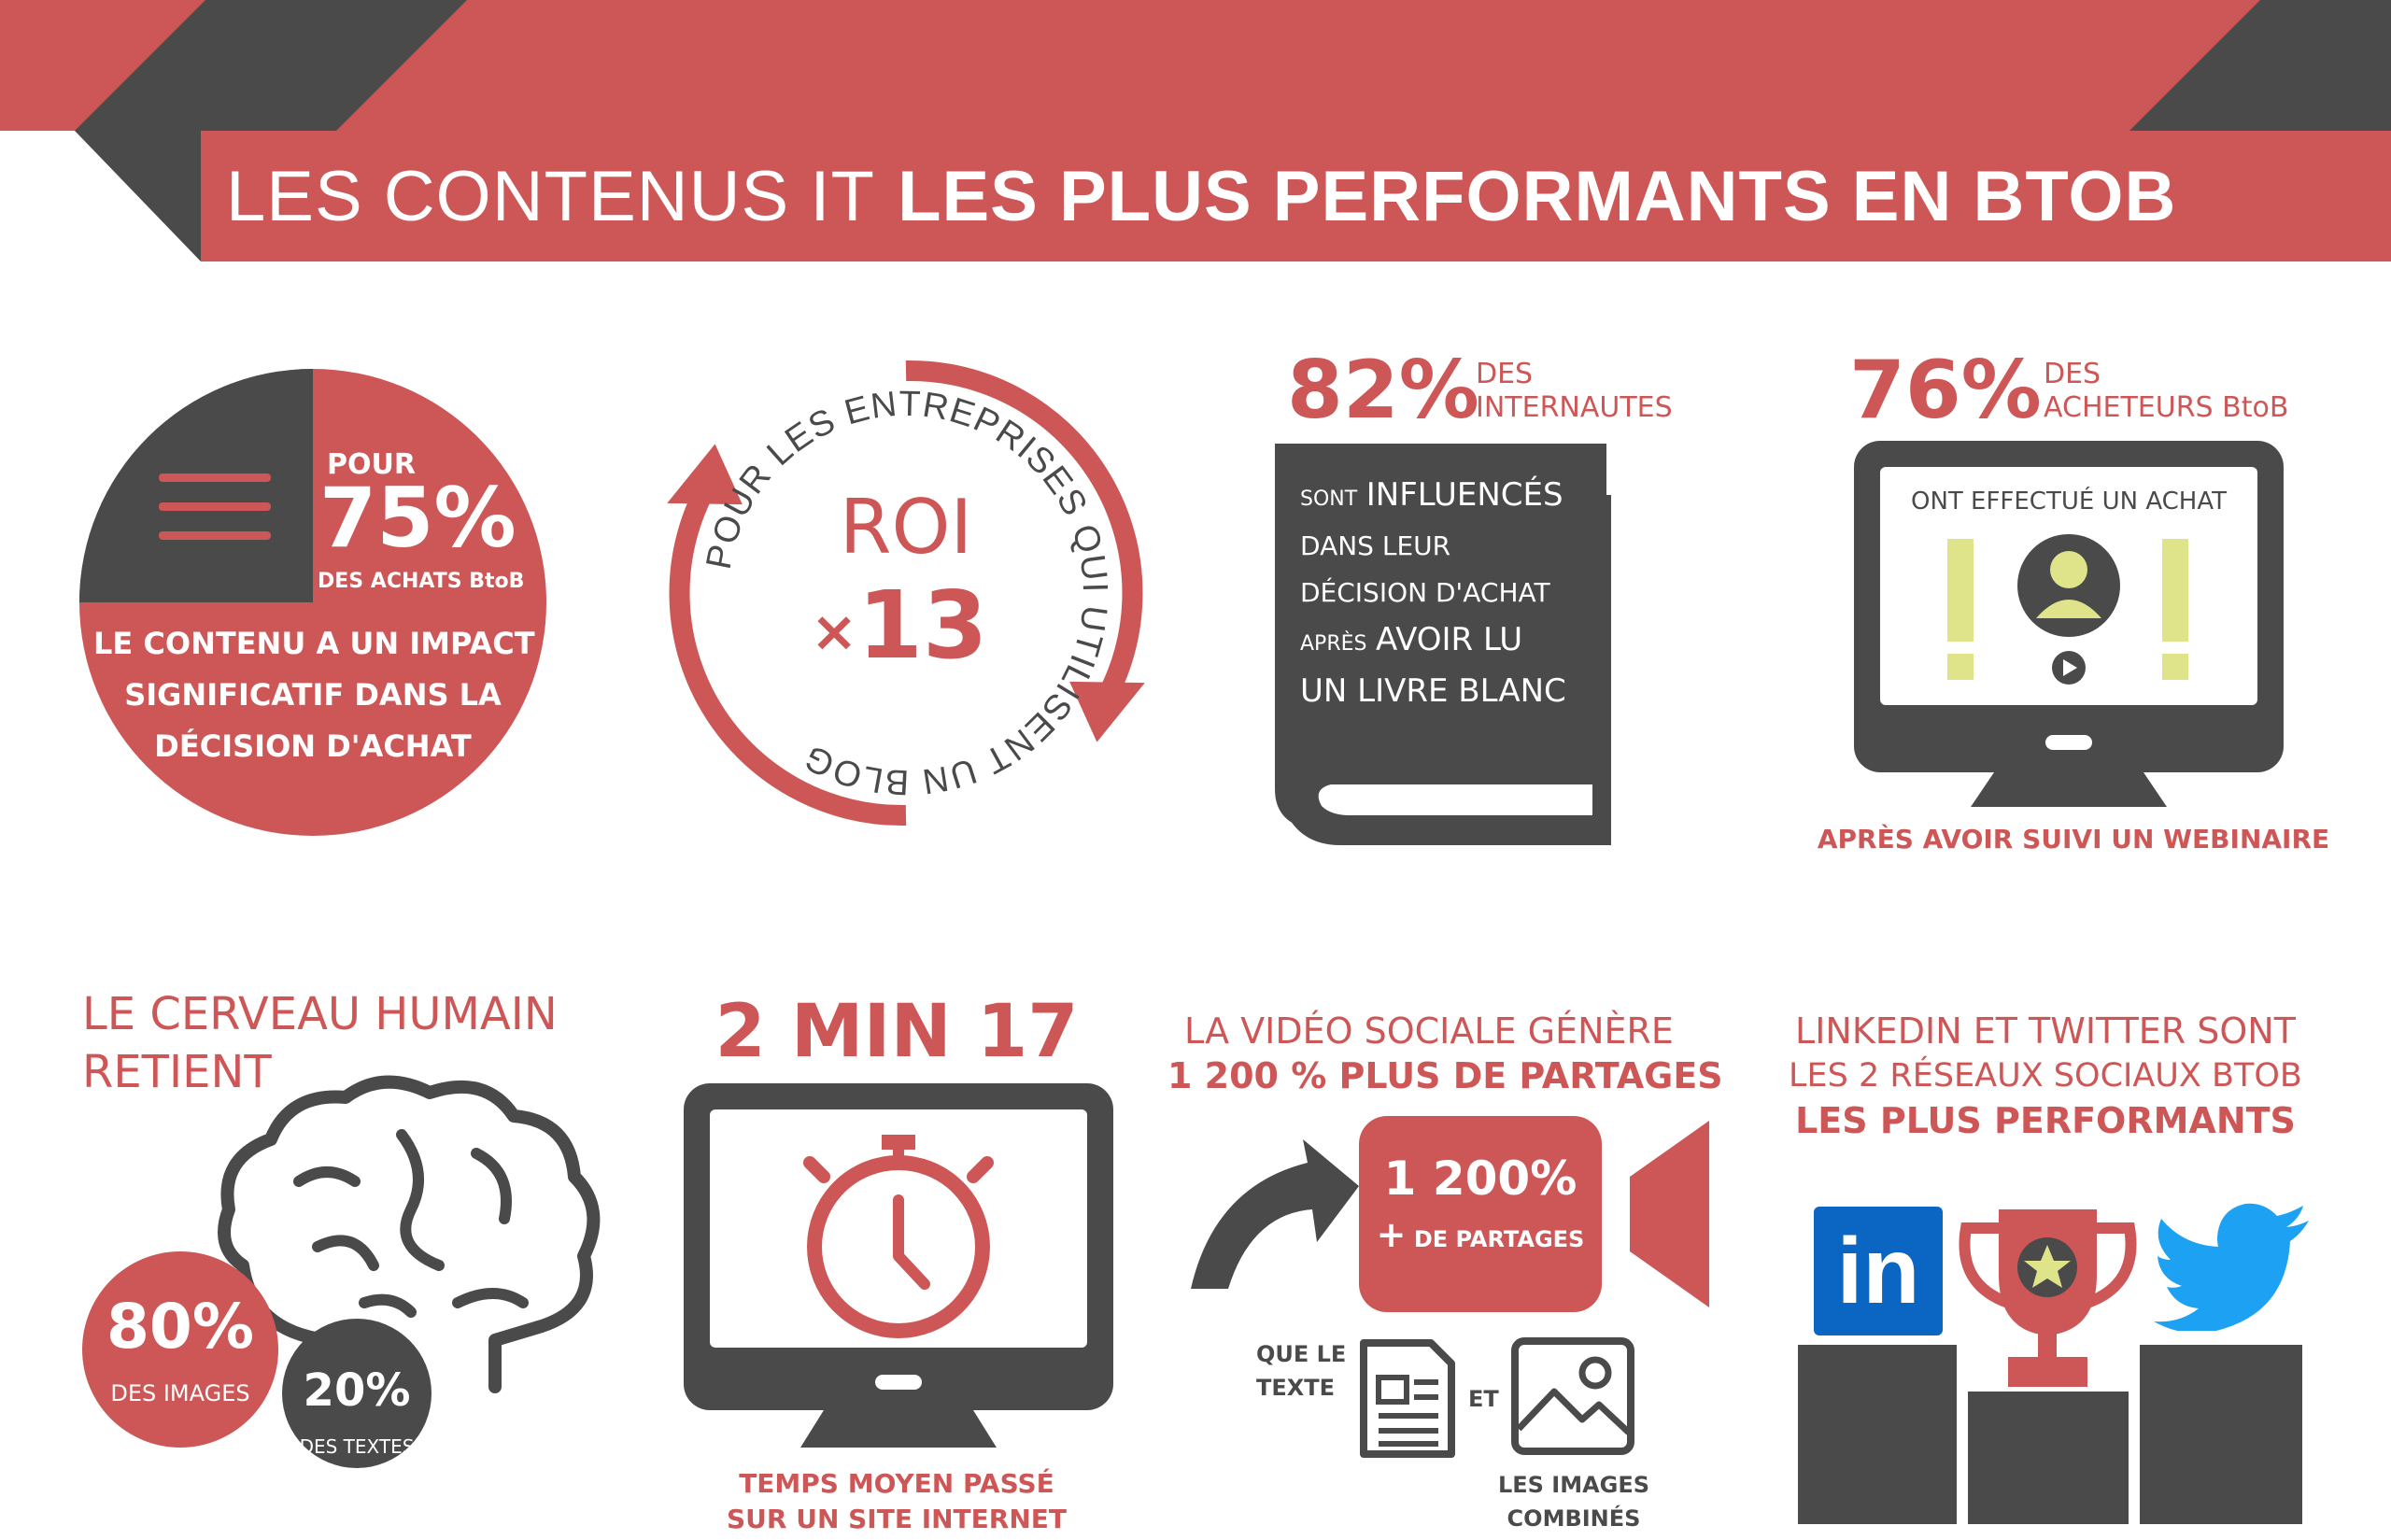 This screenshot has width=2391, height=1540. Describe the element at coordinates (2069, 501) in the screenshot. I see `webinaire-screen-text: ONT EFFECTUÉ UN ACHAT` at that location.